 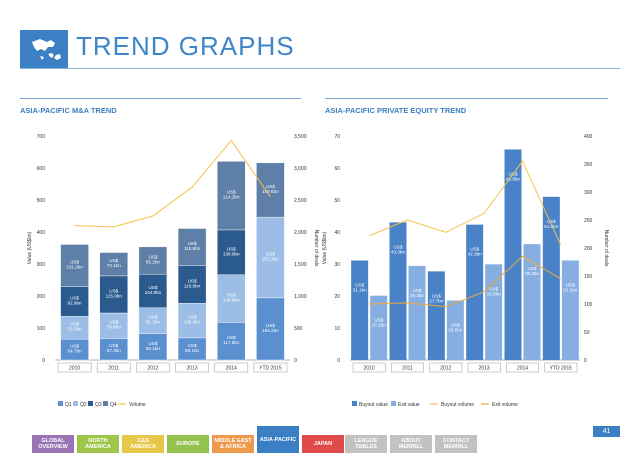 What do you see at coordinates (588, 249) in the screenshot?
I see `pe-y2-tick: 200` at bounding box center [588, 249].